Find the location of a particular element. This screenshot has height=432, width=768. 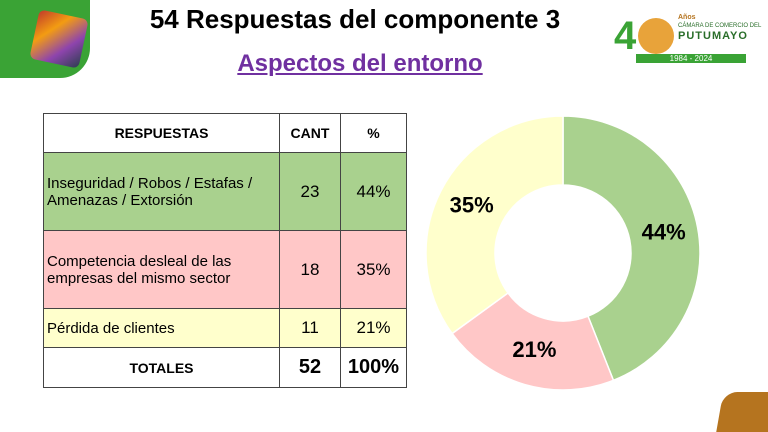

logo-text: 1984 - 2024 is located at coordinates (691, 58).